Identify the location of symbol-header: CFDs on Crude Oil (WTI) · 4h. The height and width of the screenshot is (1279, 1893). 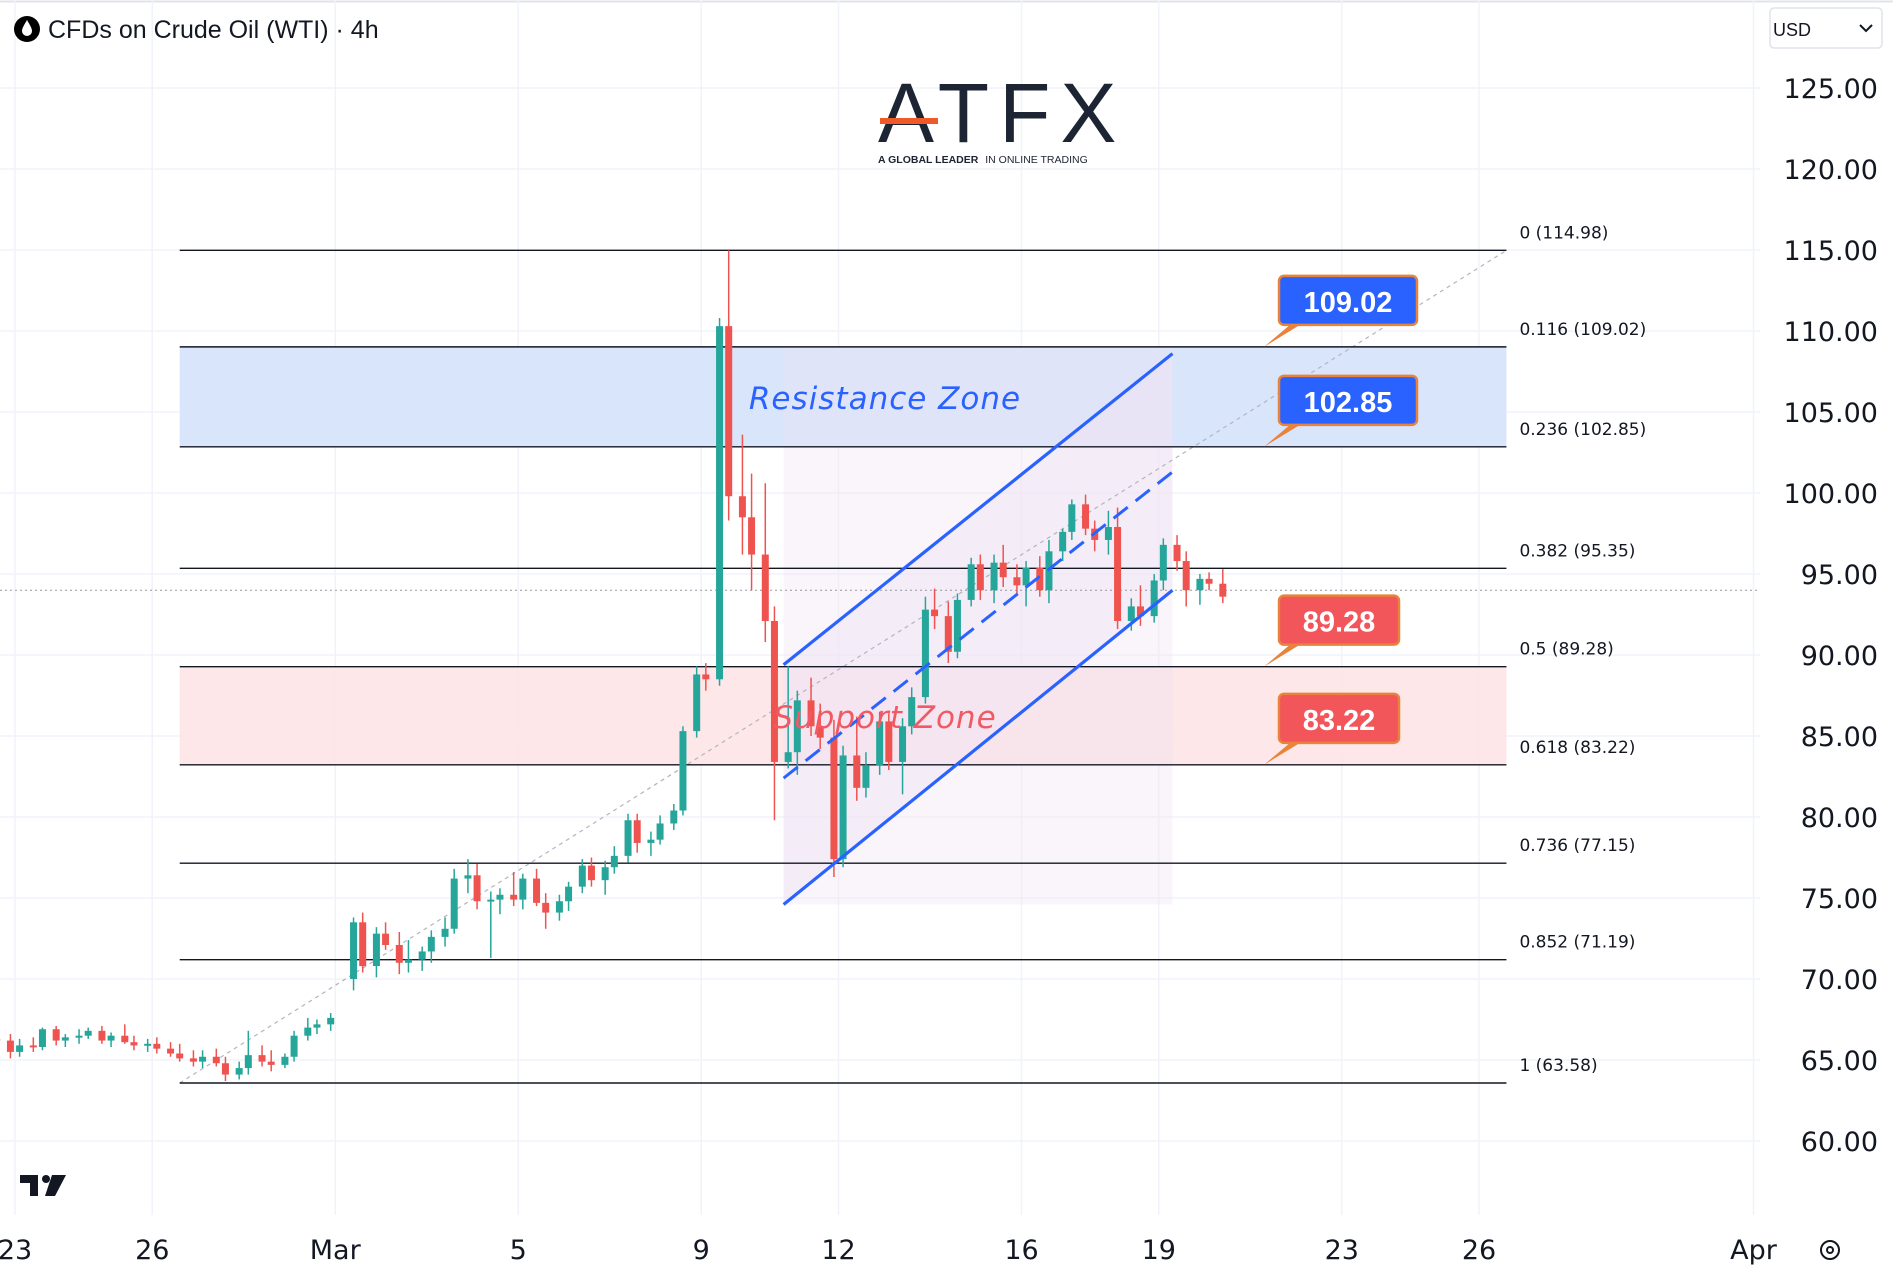
(196, 30).